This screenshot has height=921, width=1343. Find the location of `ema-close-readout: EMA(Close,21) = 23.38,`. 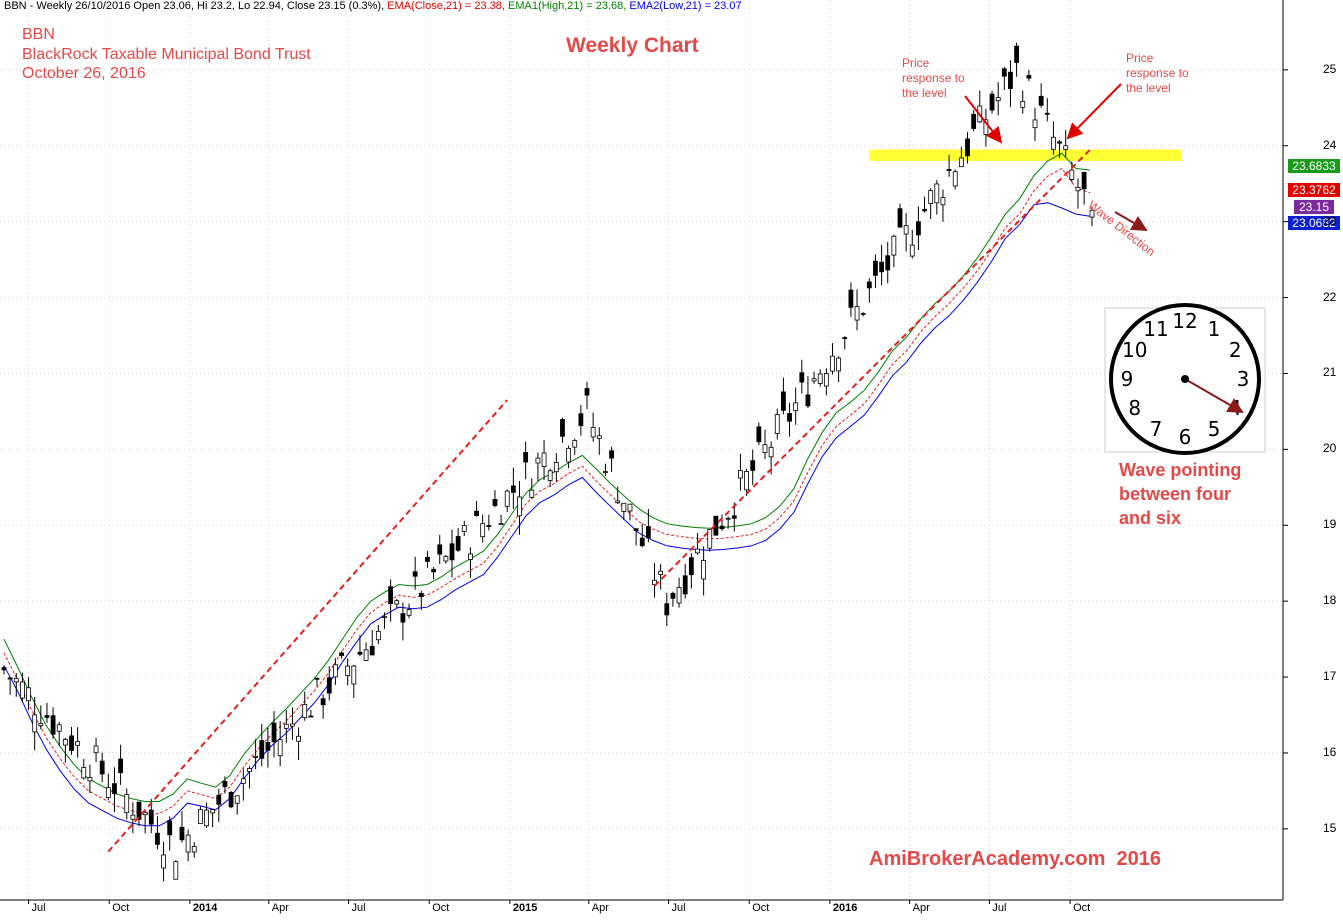

ema-close-readout: EMA(Close,21) = 23.38, is located at coordinates (446, 6).